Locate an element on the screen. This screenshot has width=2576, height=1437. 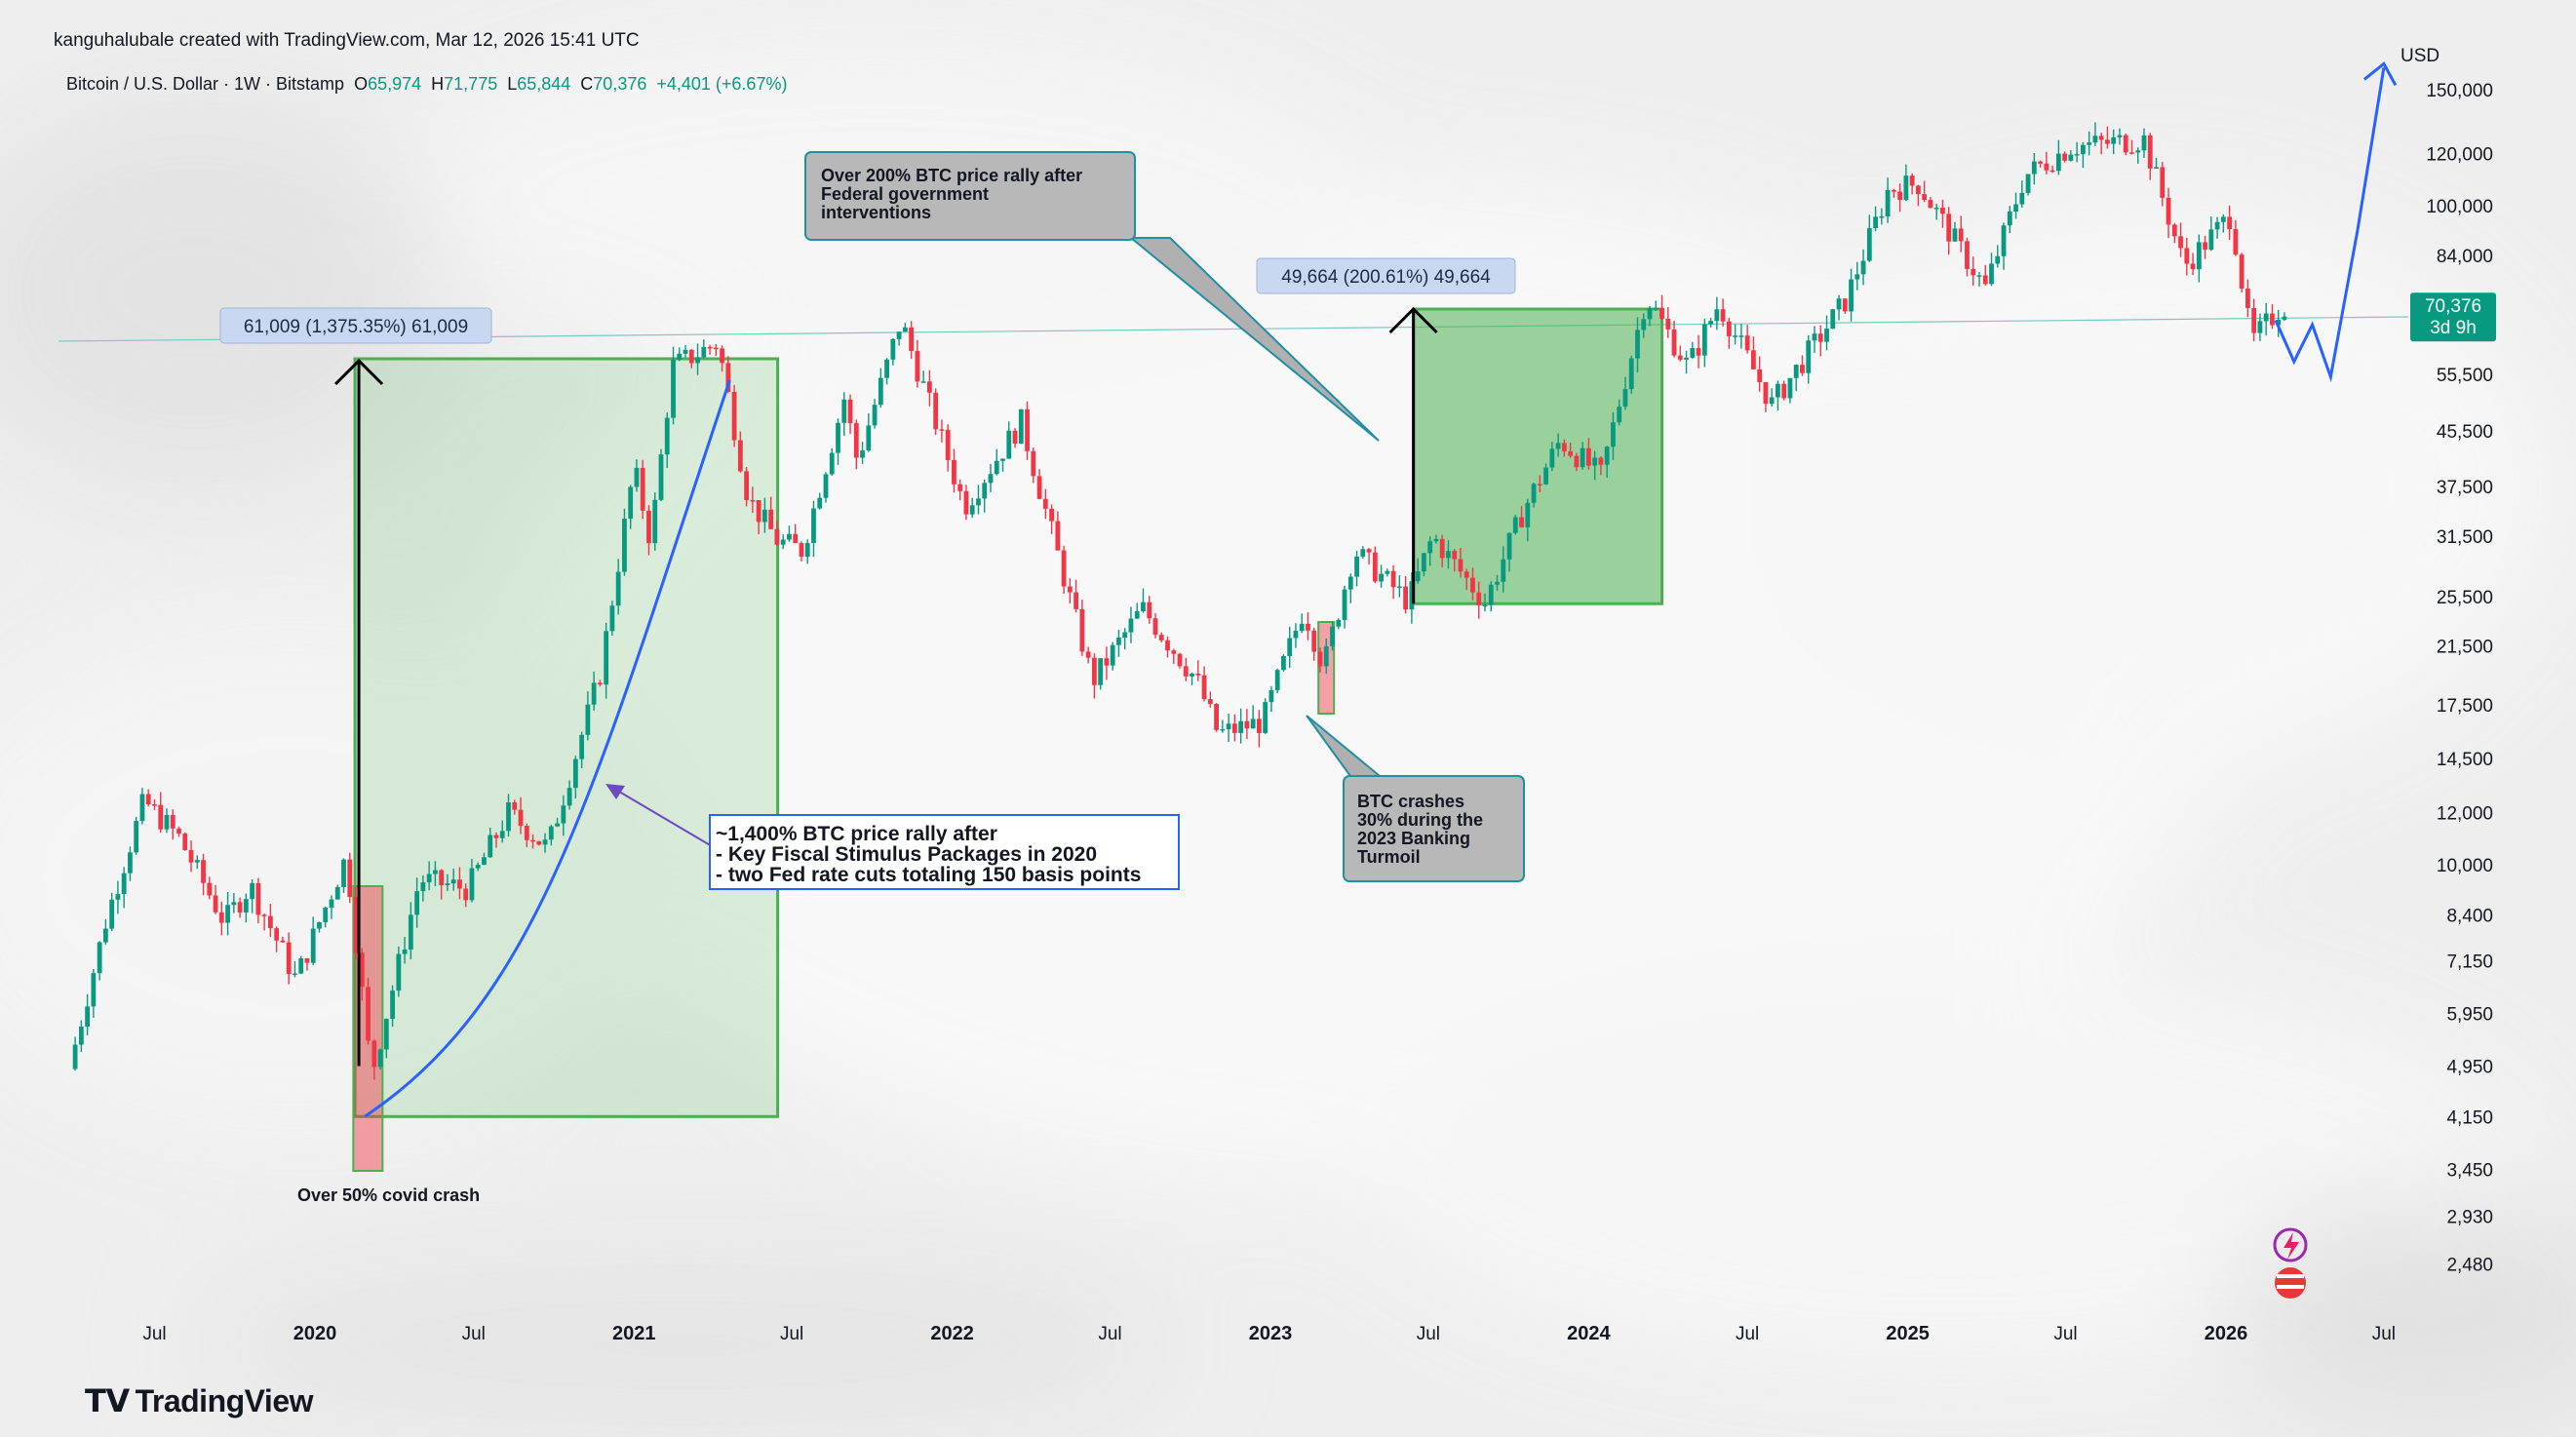
us-flag-icon-stripe is located at coordinates (2290, 1287).